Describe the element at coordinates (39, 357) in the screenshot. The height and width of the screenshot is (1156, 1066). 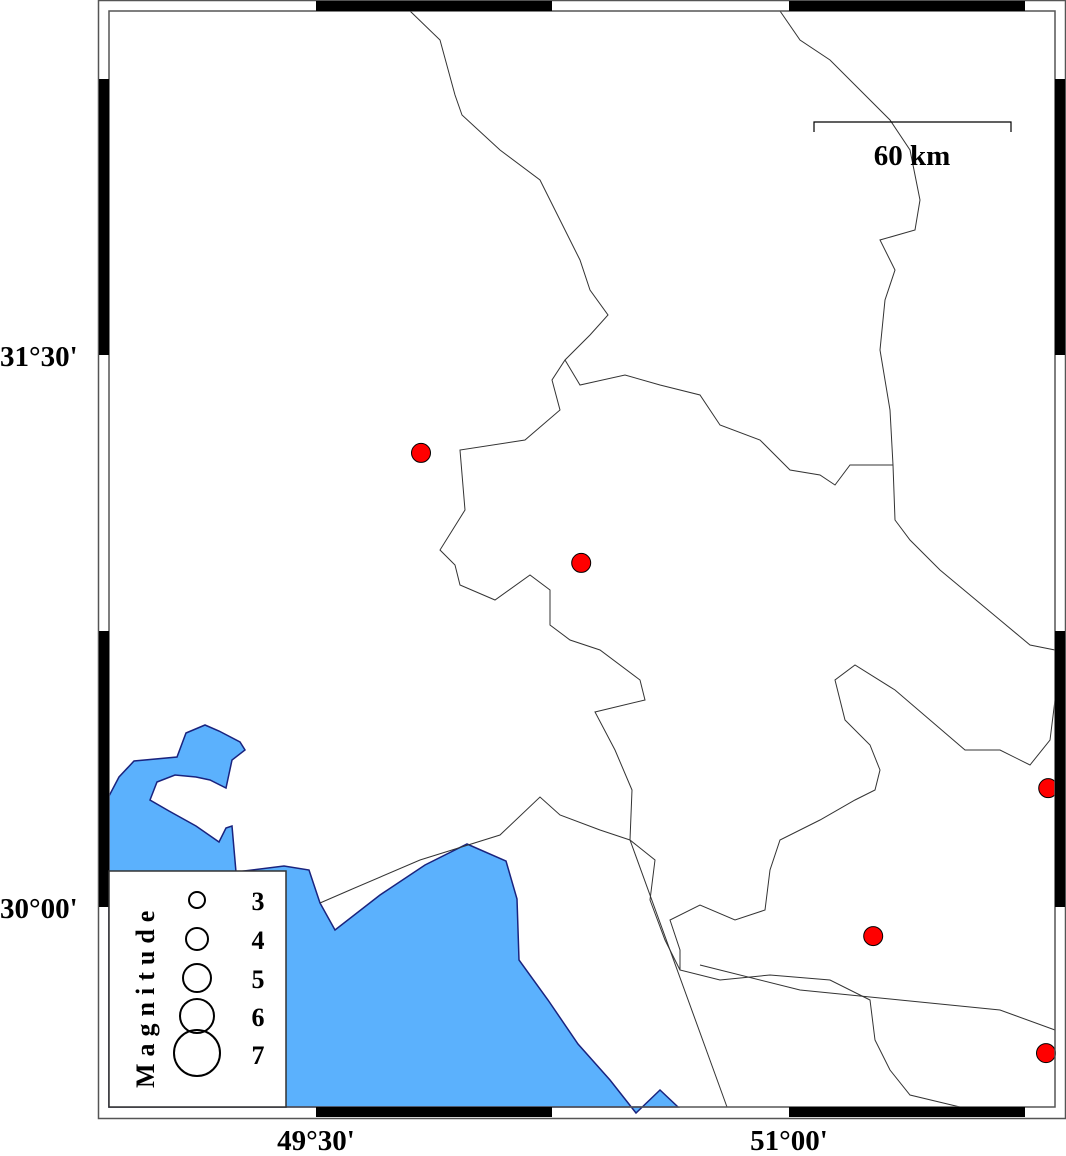
I see `y-tick-label: 31°30'` at that location.